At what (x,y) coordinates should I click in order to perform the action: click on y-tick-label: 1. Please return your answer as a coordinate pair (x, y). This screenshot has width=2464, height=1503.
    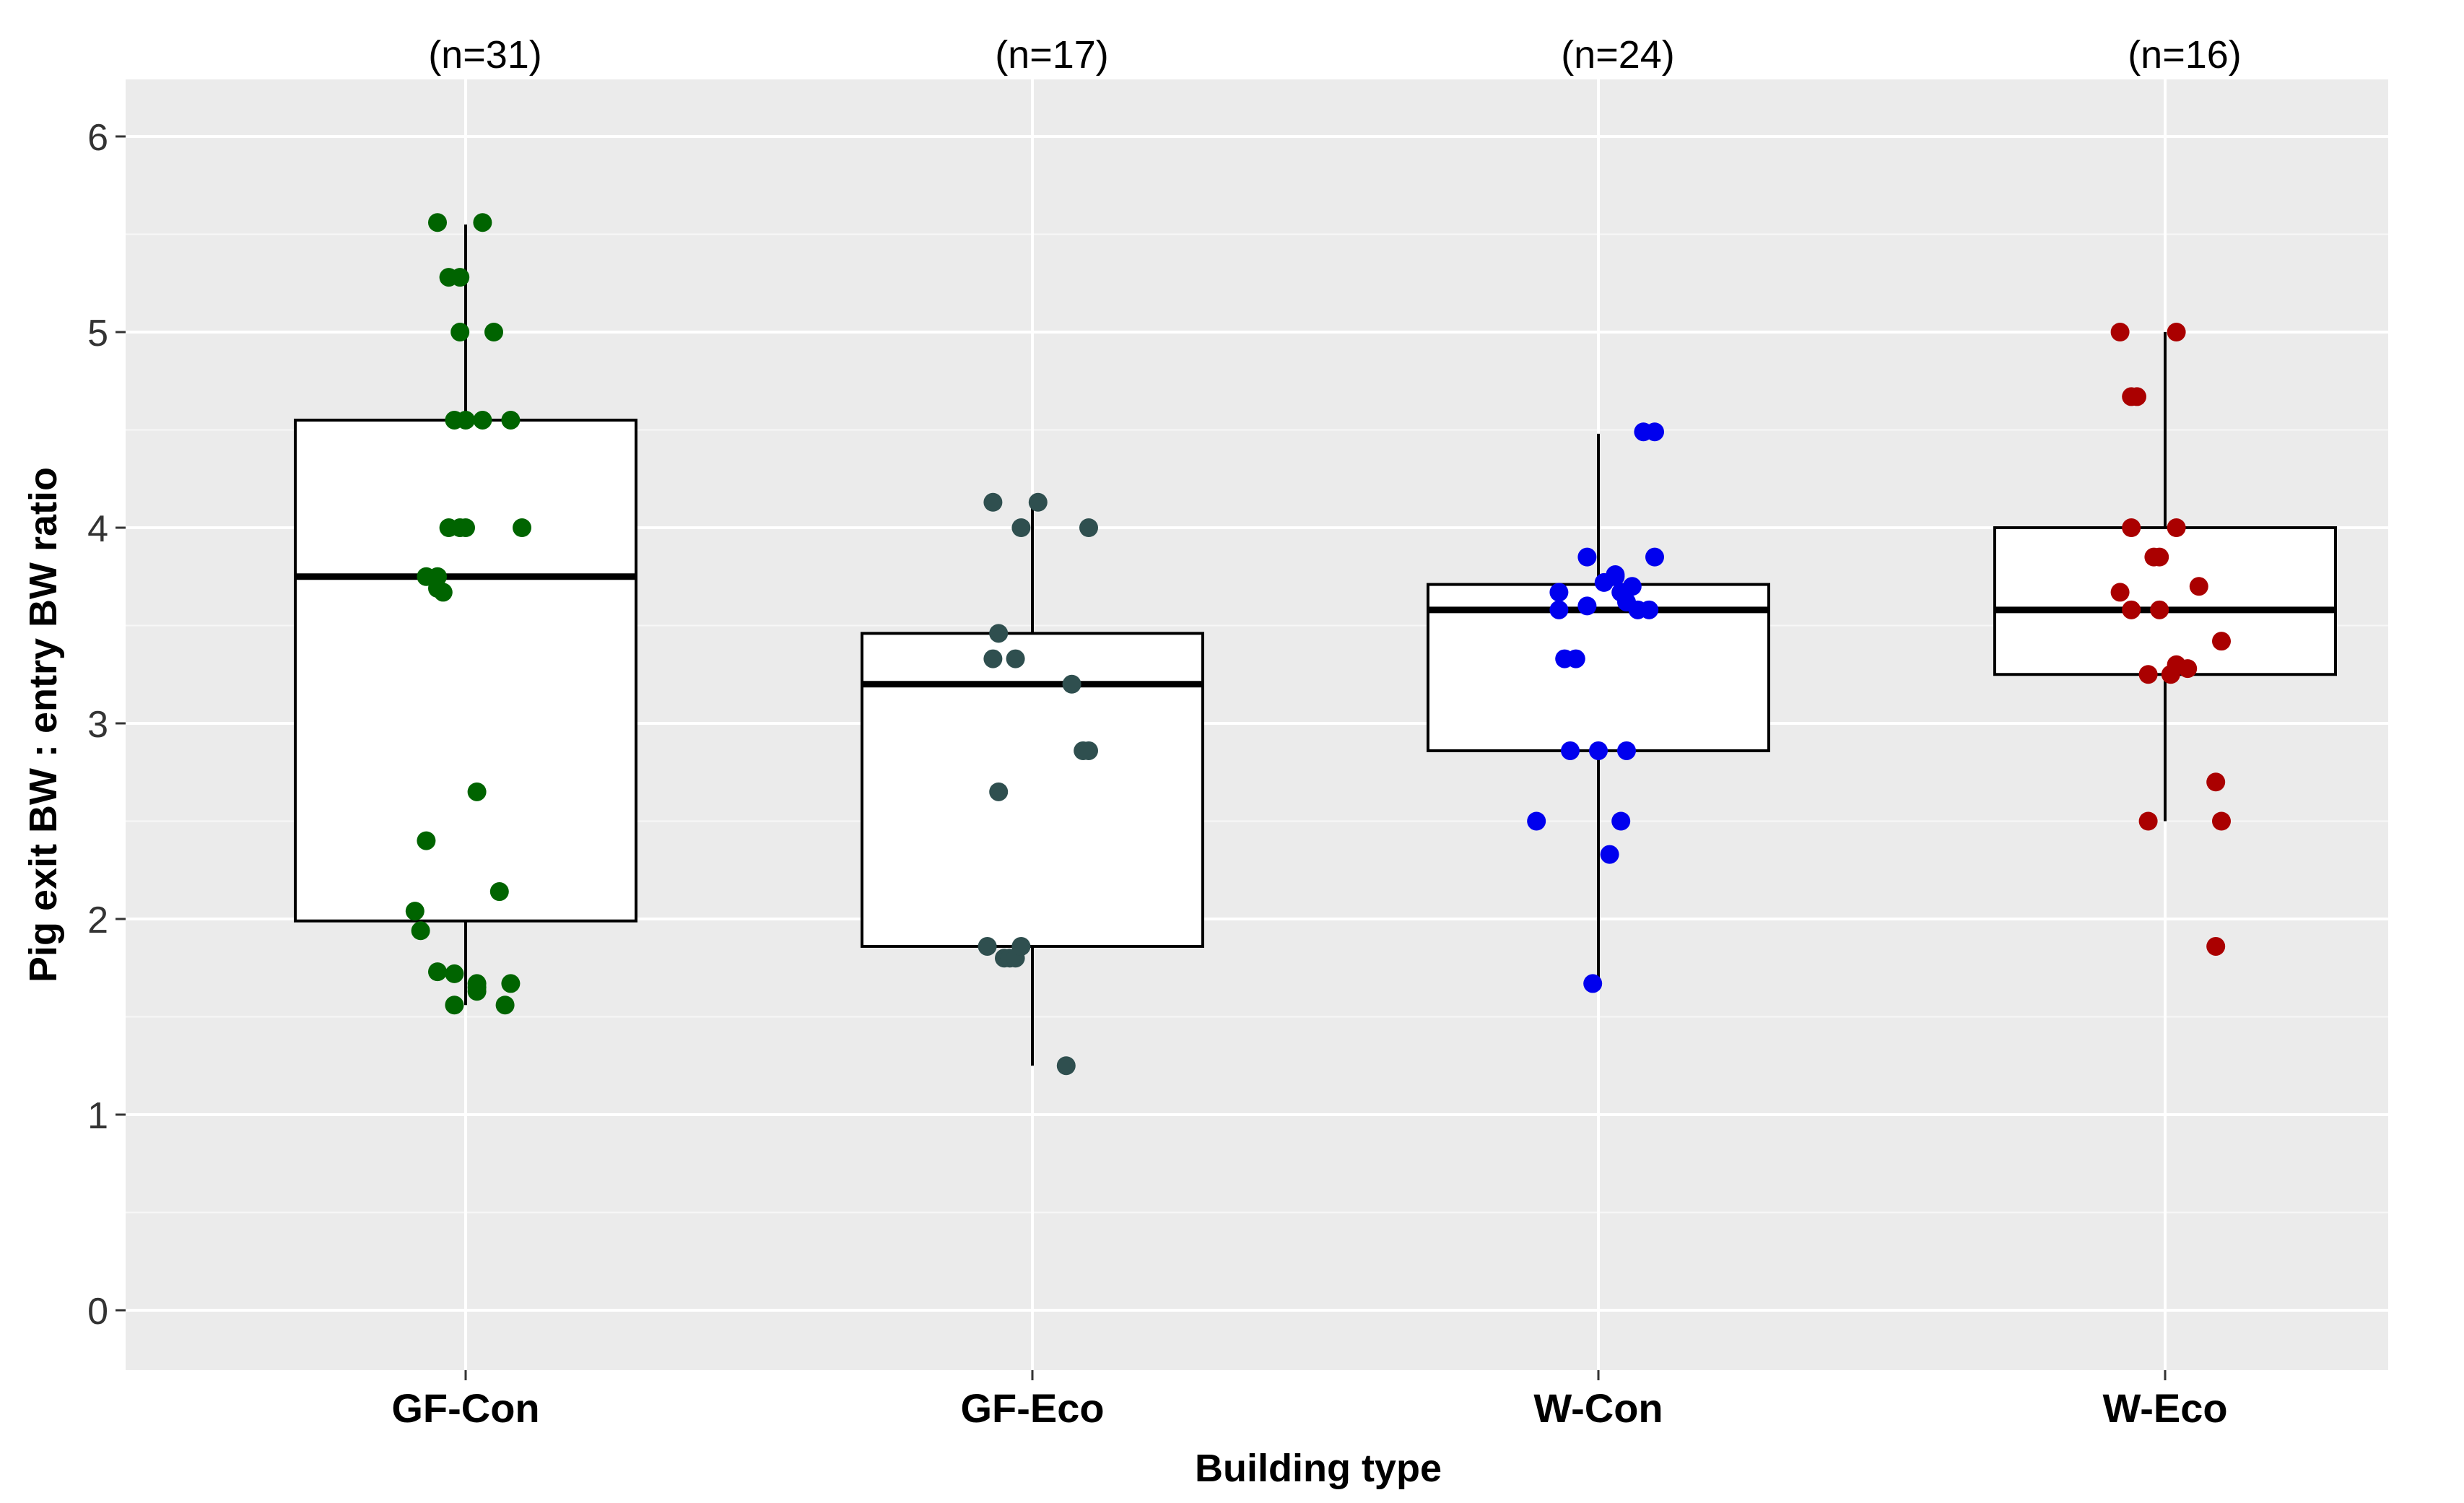
    Looking at the image, I should click on (98, 1116).